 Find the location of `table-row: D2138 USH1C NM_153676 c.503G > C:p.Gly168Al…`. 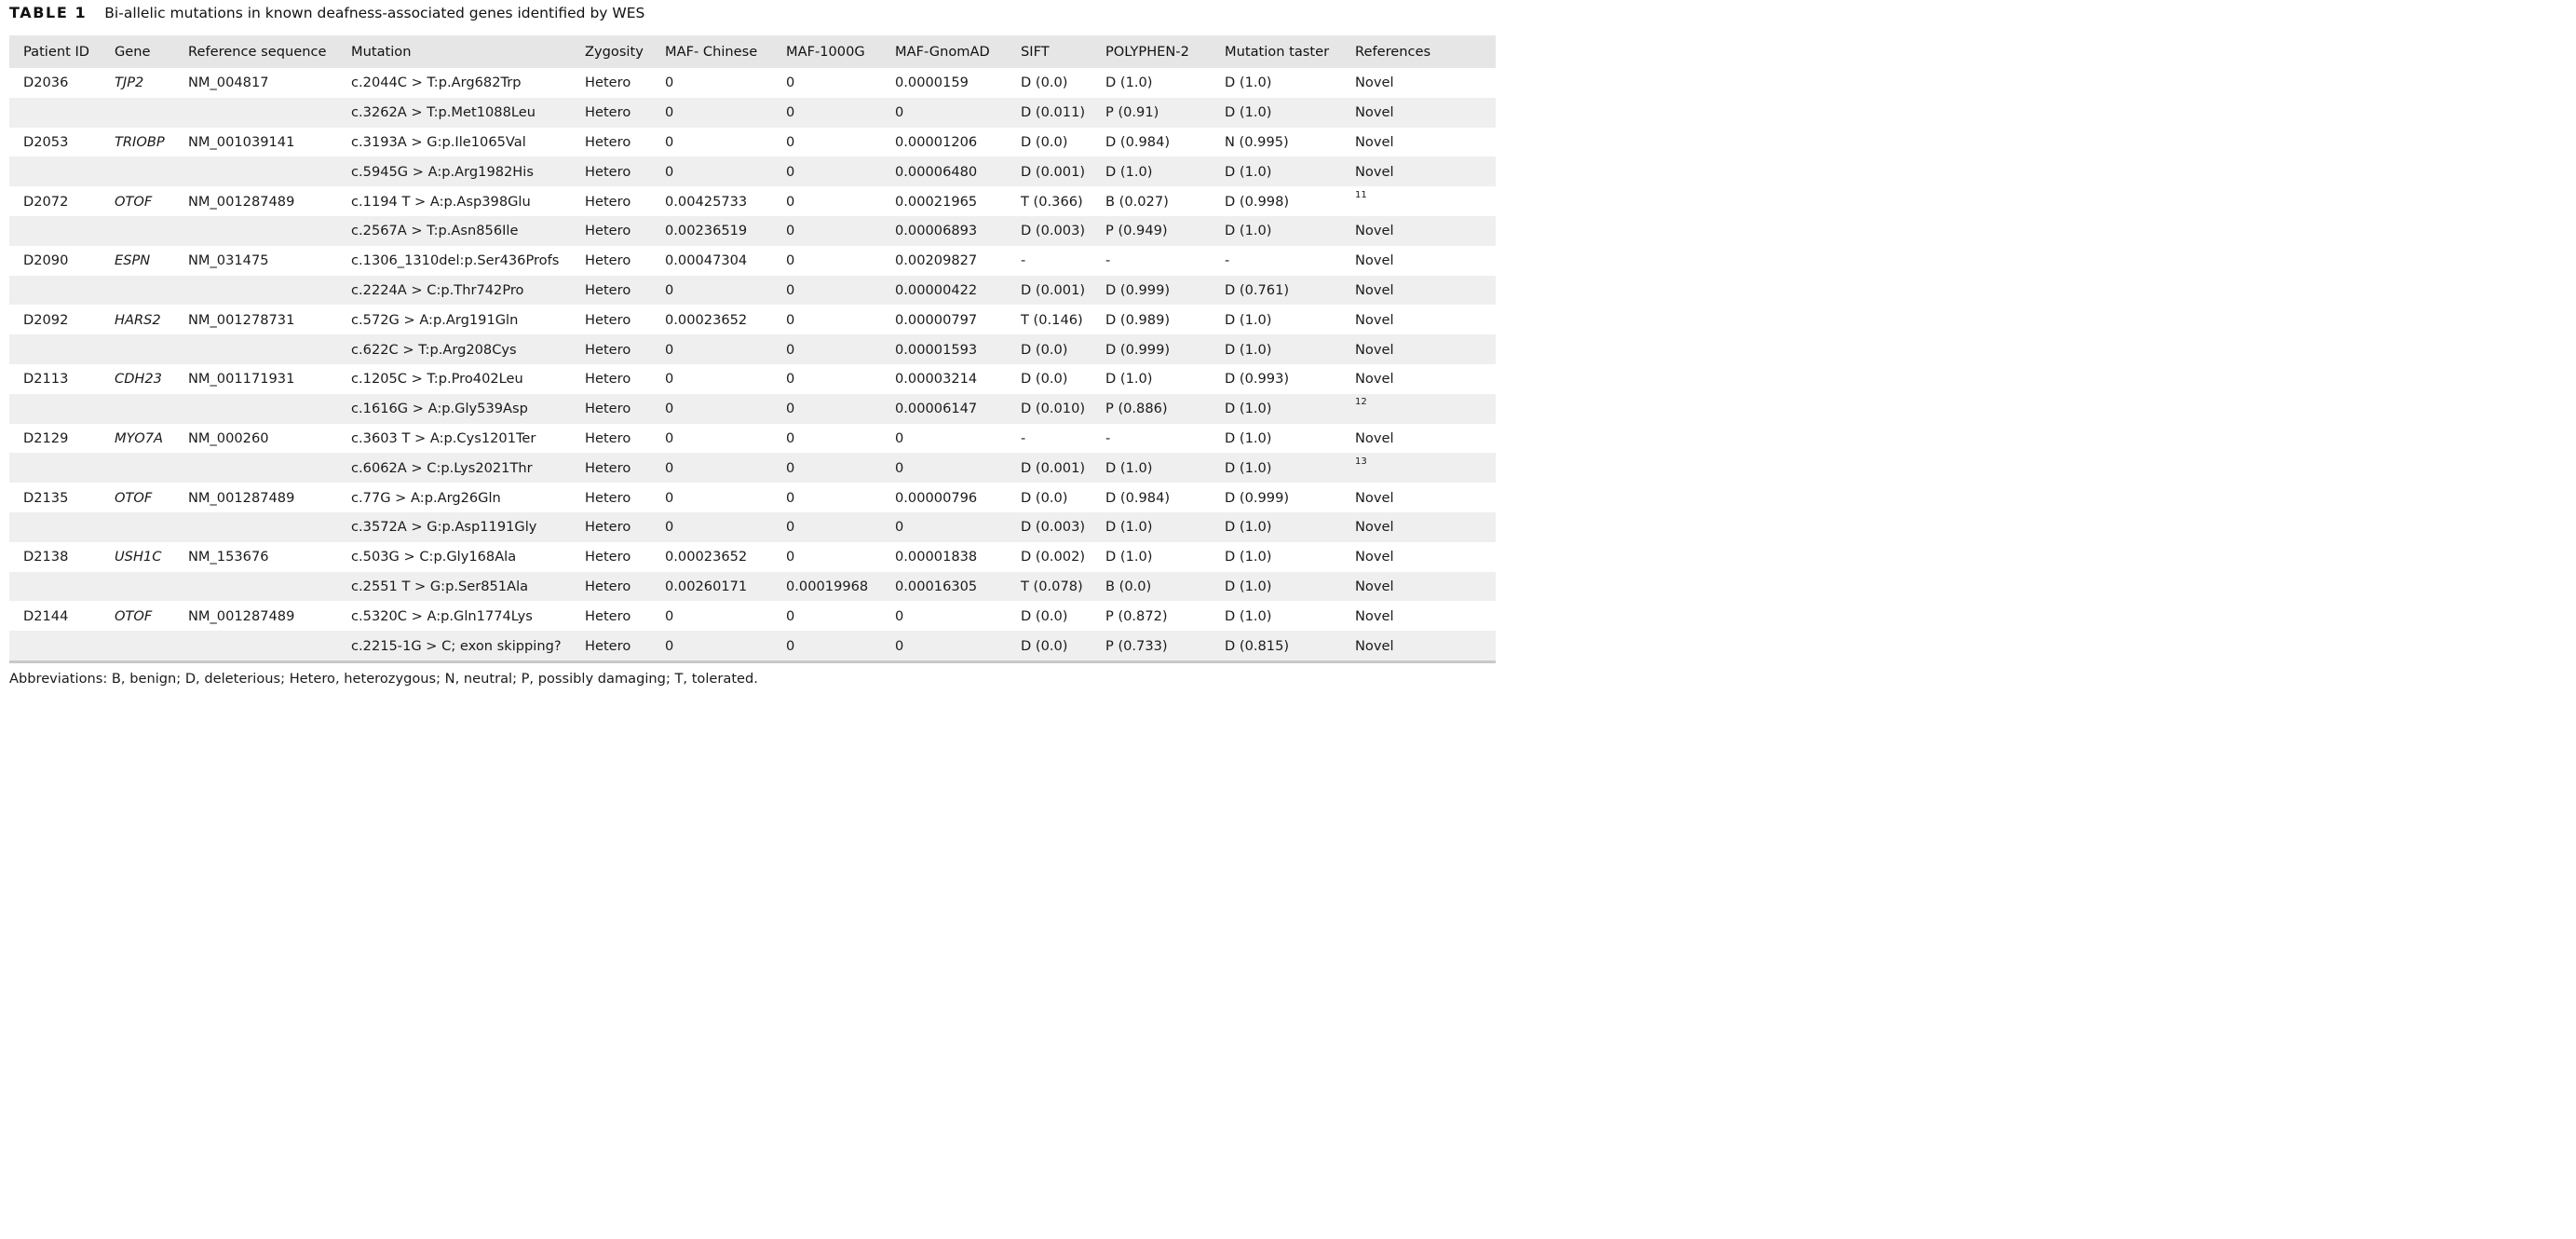

table-row: D2138 USH1C NM_153676 c.503G > C:p.Gly168Al… is located at coordinates (752, 557).